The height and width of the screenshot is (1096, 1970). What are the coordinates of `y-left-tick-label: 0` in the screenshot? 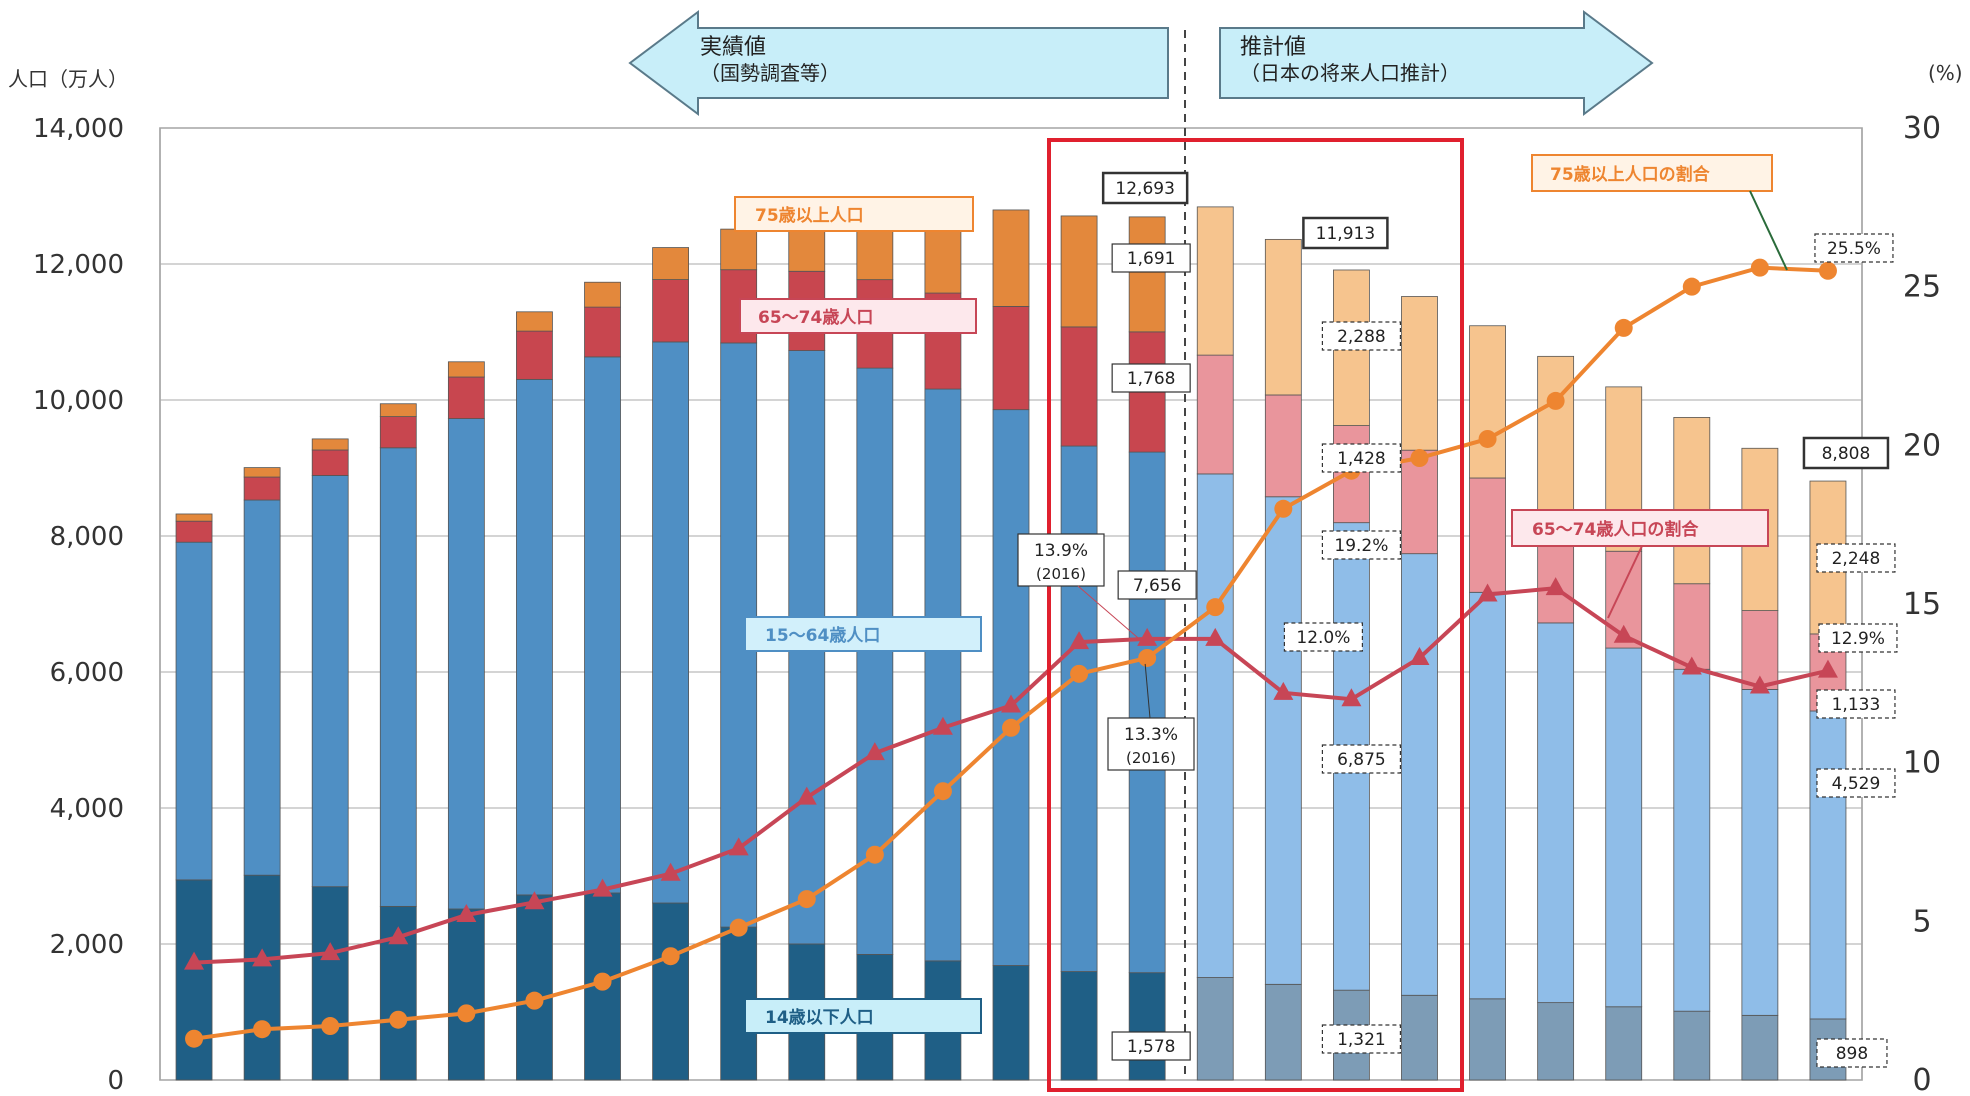 It's located at (115, 1081).